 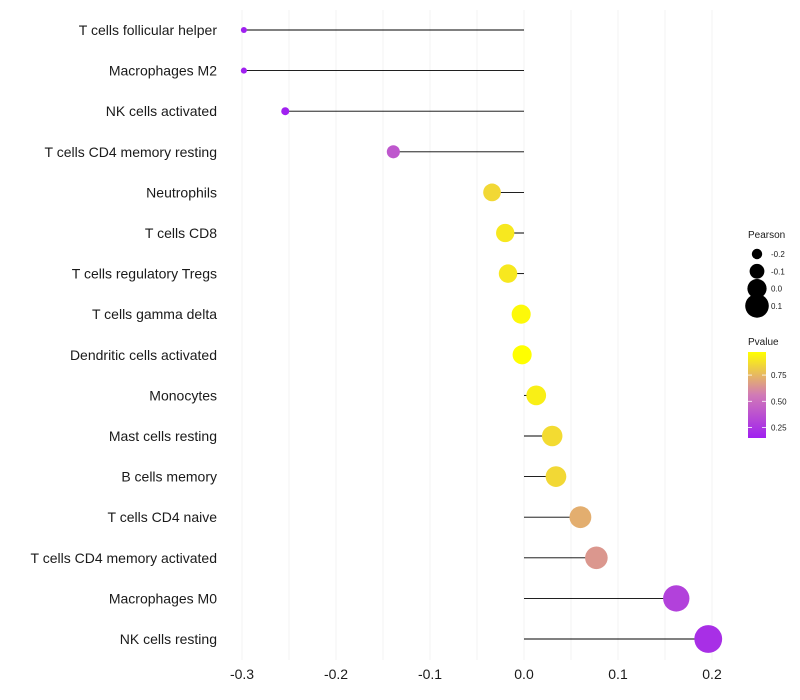 I want to click on pvalue-colorbar, so click(x=757, y=395).